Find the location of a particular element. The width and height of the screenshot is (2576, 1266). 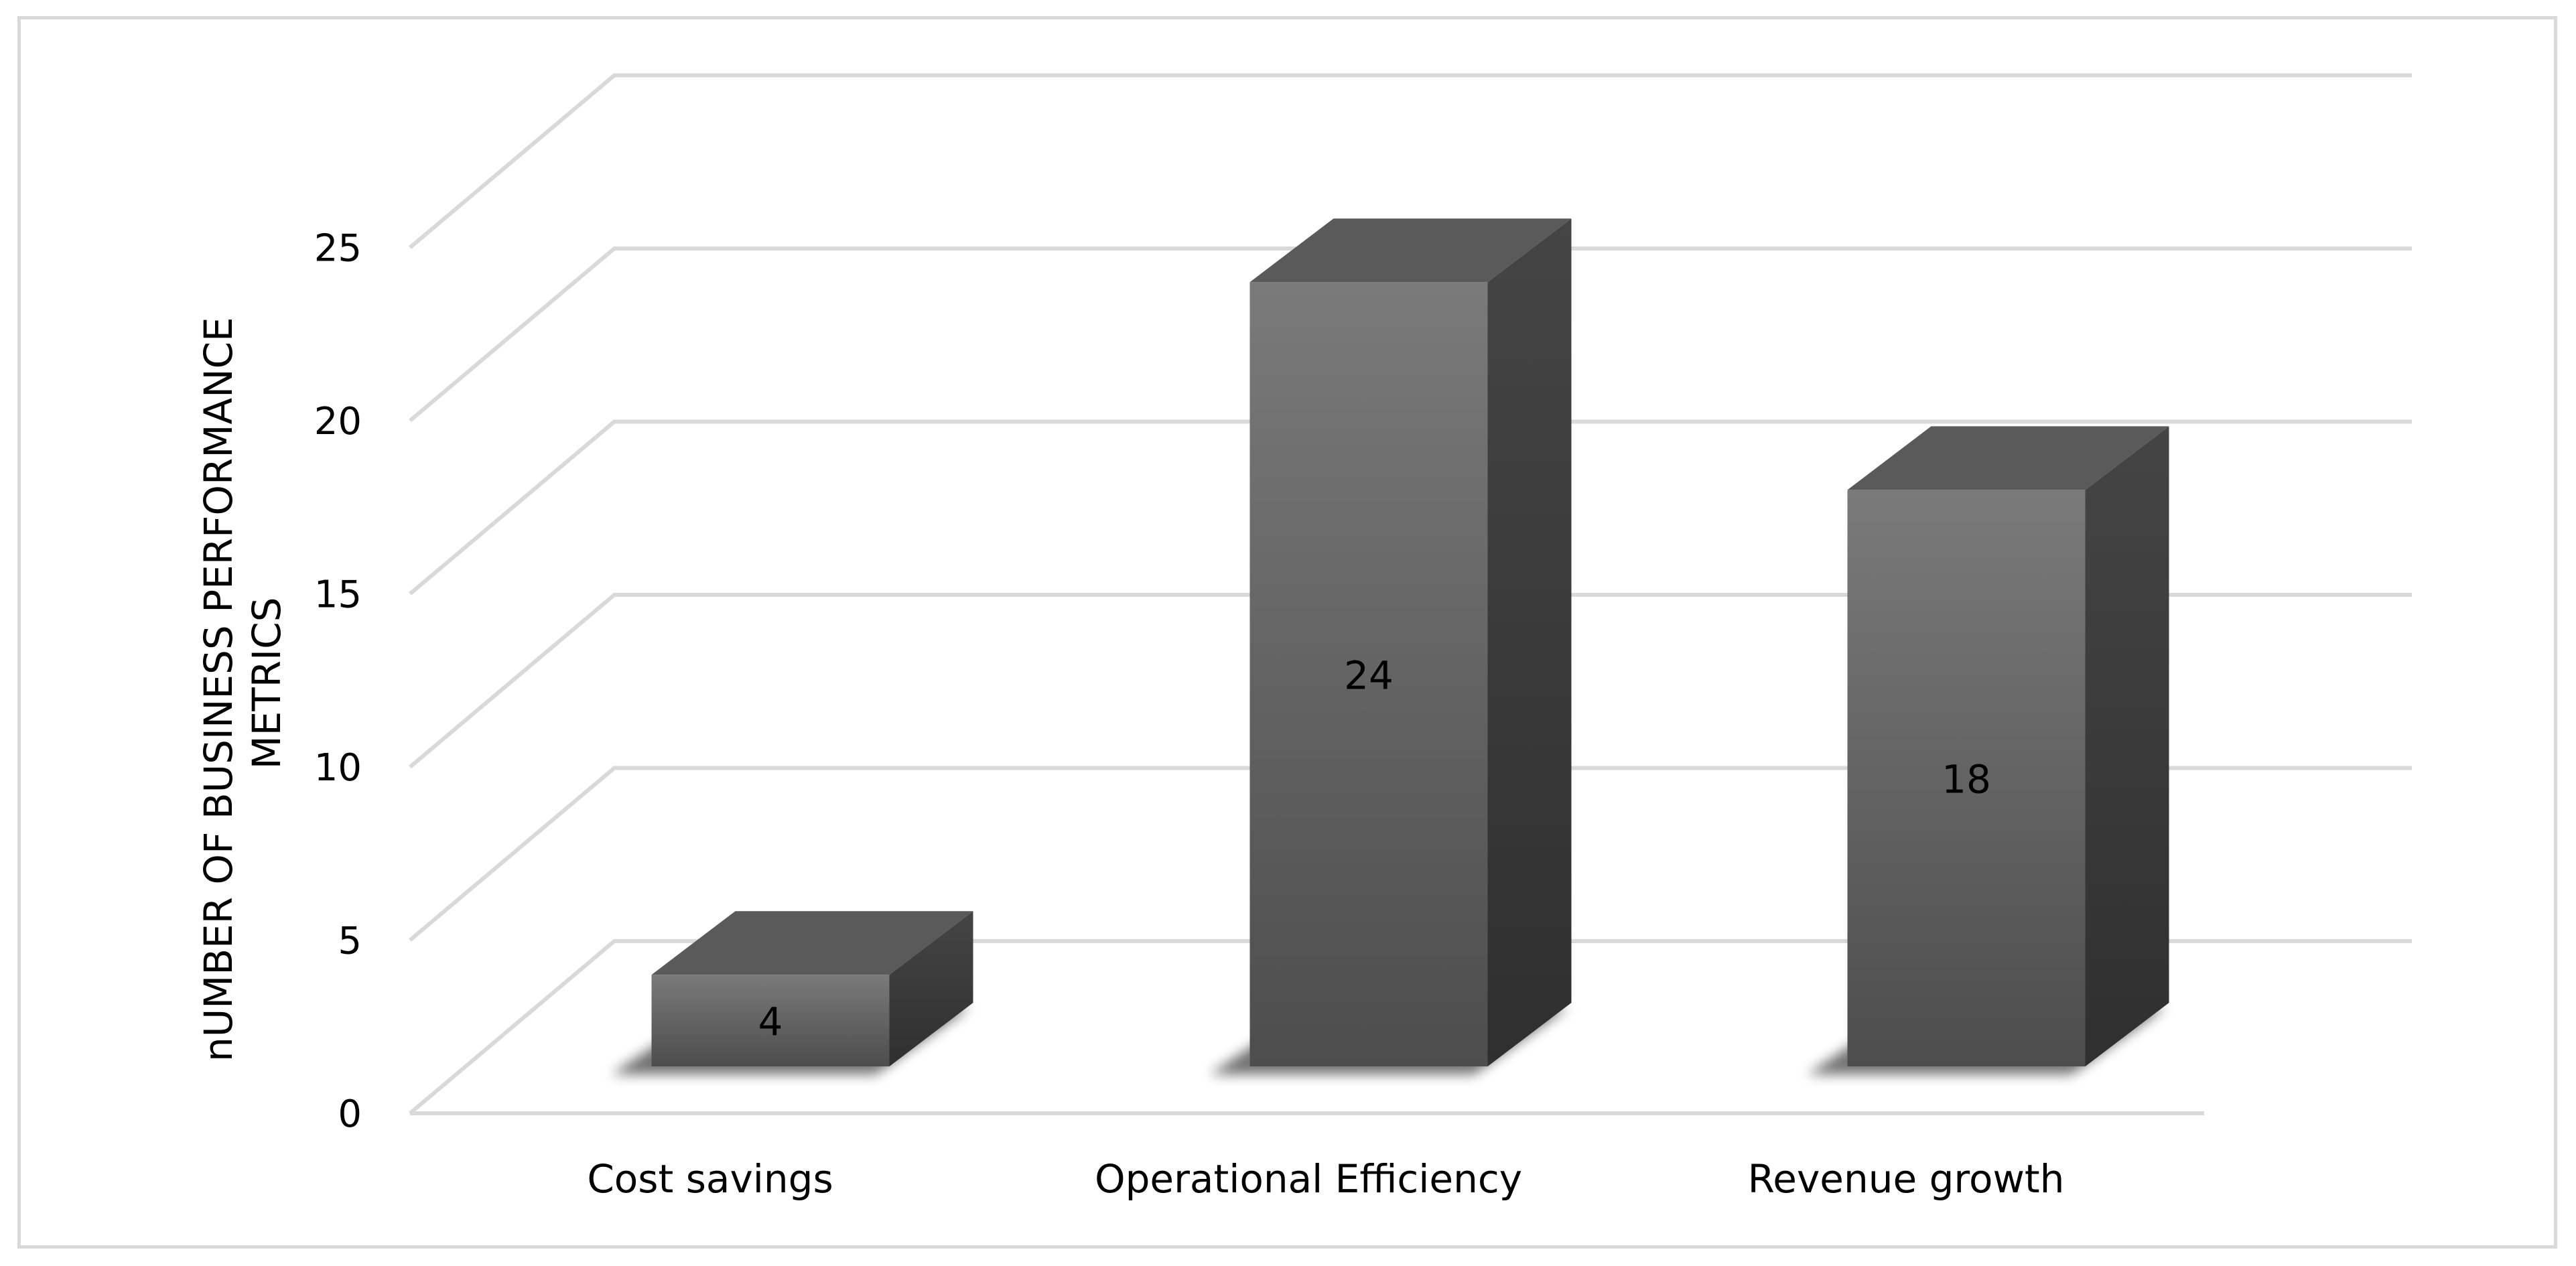

y-tick-label-0: 0 is located at coordinates (350, 1114).